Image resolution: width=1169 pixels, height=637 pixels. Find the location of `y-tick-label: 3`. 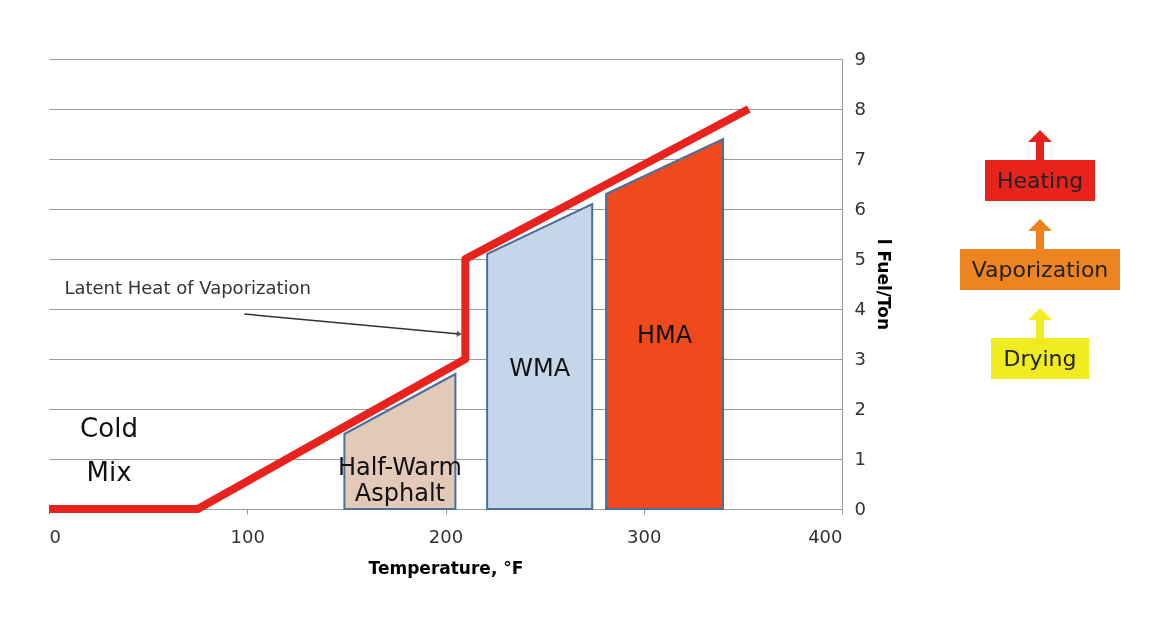

y-tick-label: 3 is located at coordinates (860, 358).